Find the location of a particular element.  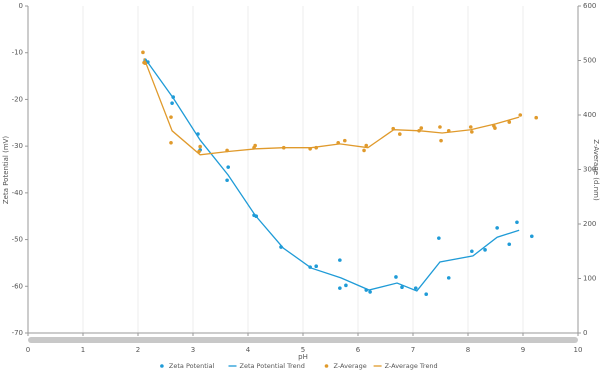

y-tick-label: -70 is located at coordinates (17, 333).